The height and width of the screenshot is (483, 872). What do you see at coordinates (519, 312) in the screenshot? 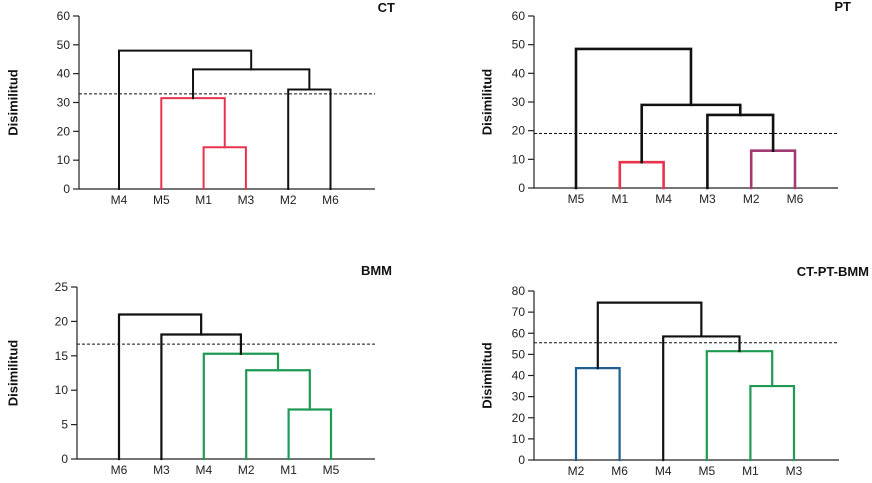
I see `y-tick-label: 70` at bounding box center [519, 312].